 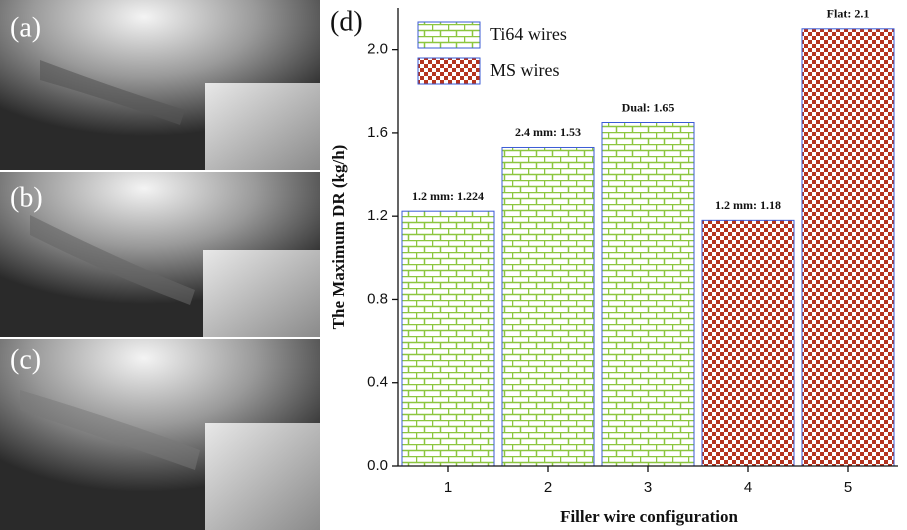 I want to click on x-tick-label: 4, so click(x=748, y=487).